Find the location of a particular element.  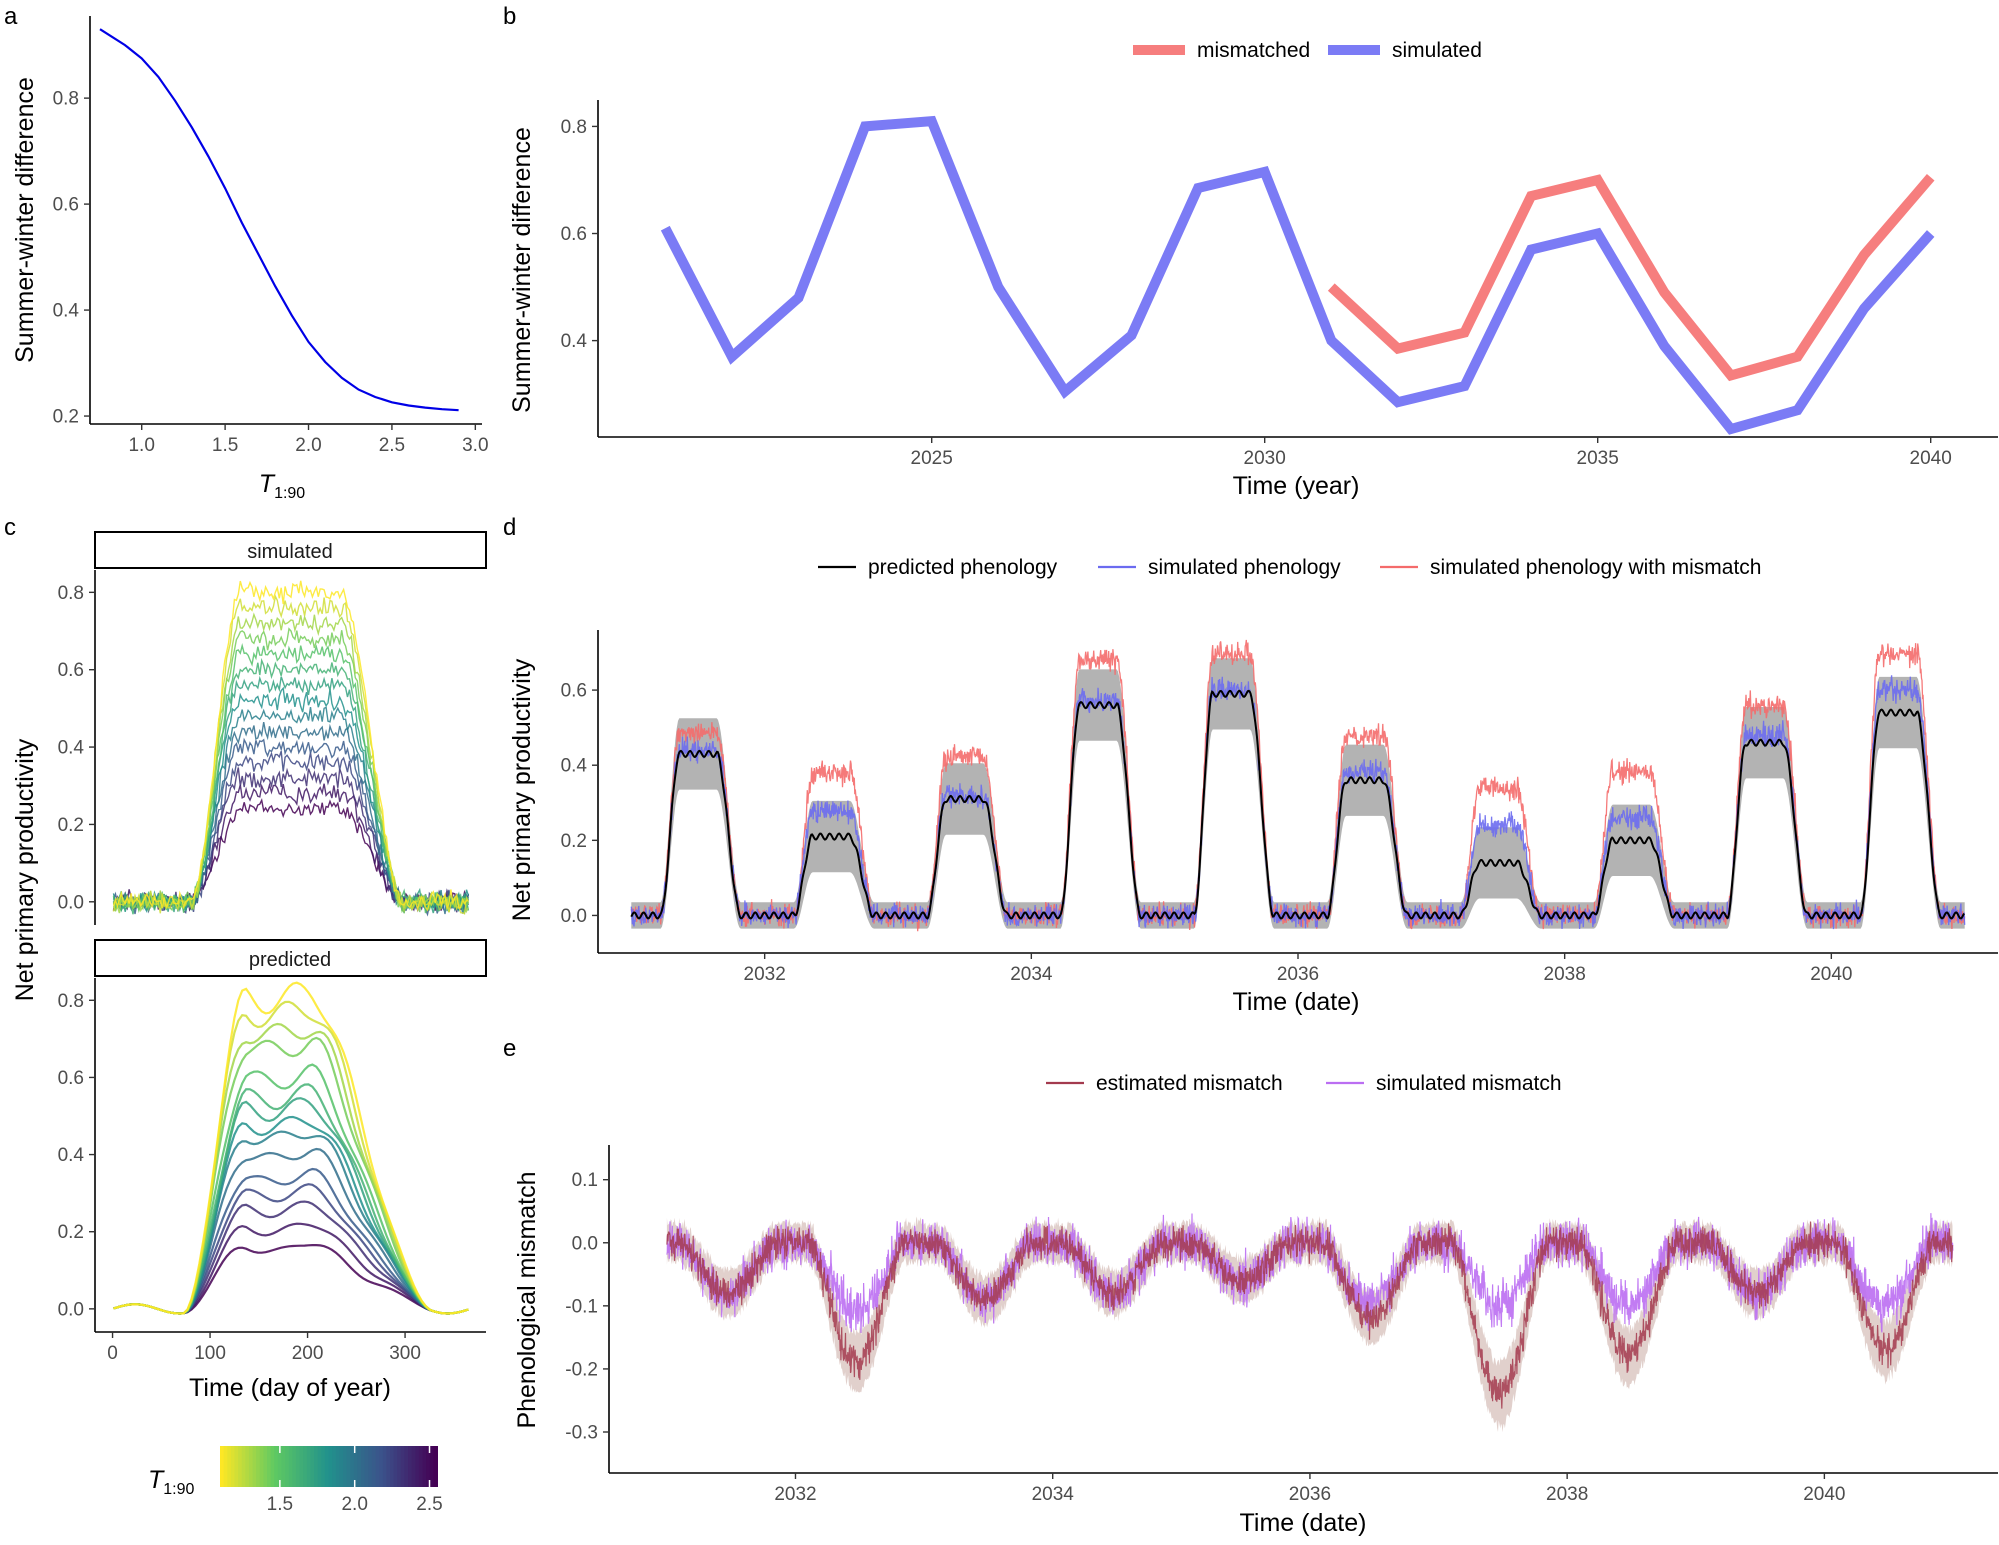

series-simulated-phenology-with-mismatch is located at coordinates (1298, 785).